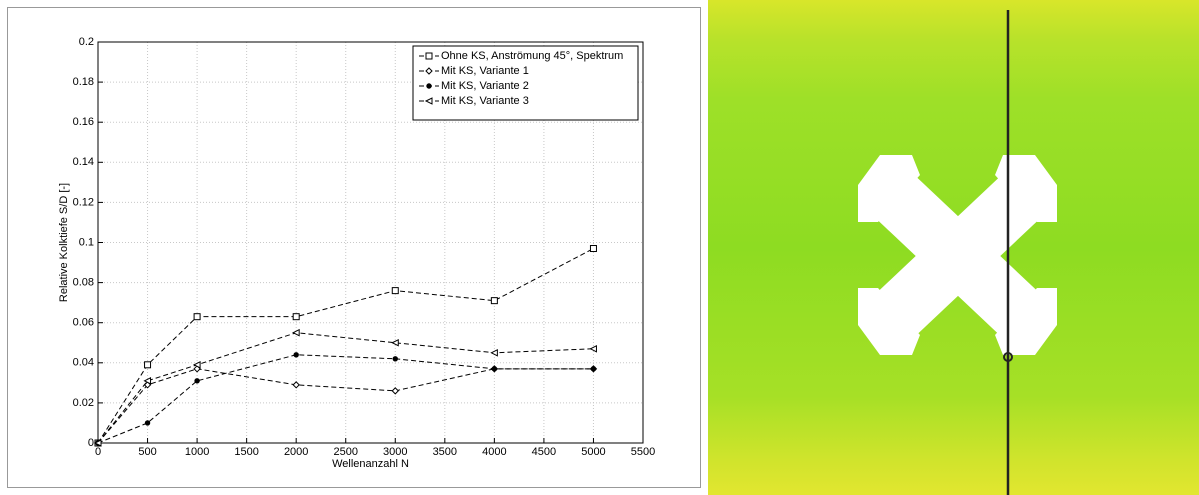 Image resolution: width=1199 pixels, height=495 pixels. Describe the element at coordinates (643, 452) in the screenshot. I see `x-tick-label: 5500` at that location.